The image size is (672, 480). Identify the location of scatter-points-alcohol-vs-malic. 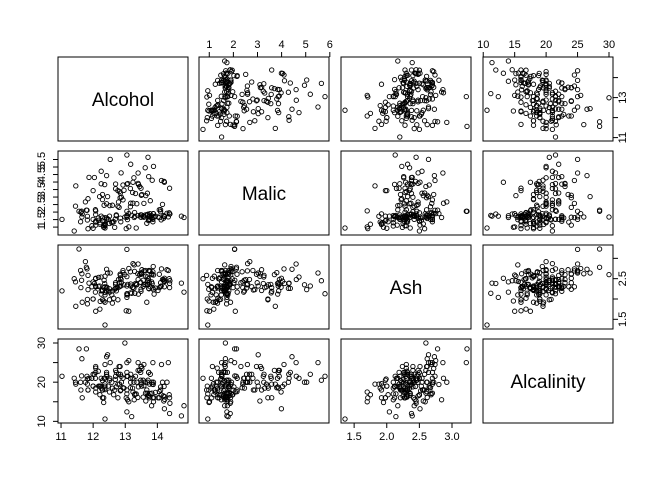
(264, 99).